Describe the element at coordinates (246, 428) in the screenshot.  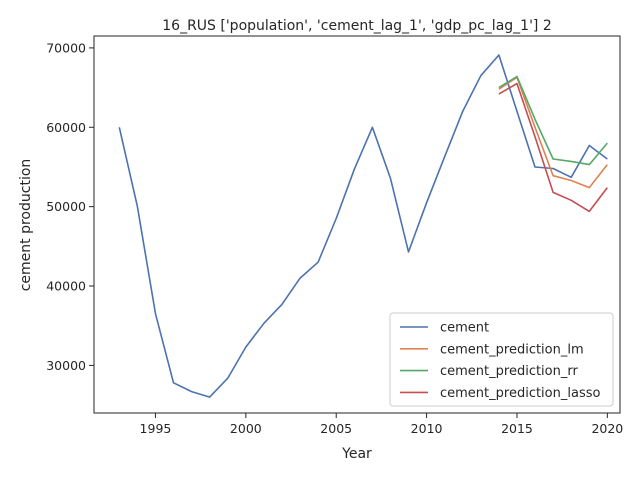
I see `x-tick-label: 2000` at that location.